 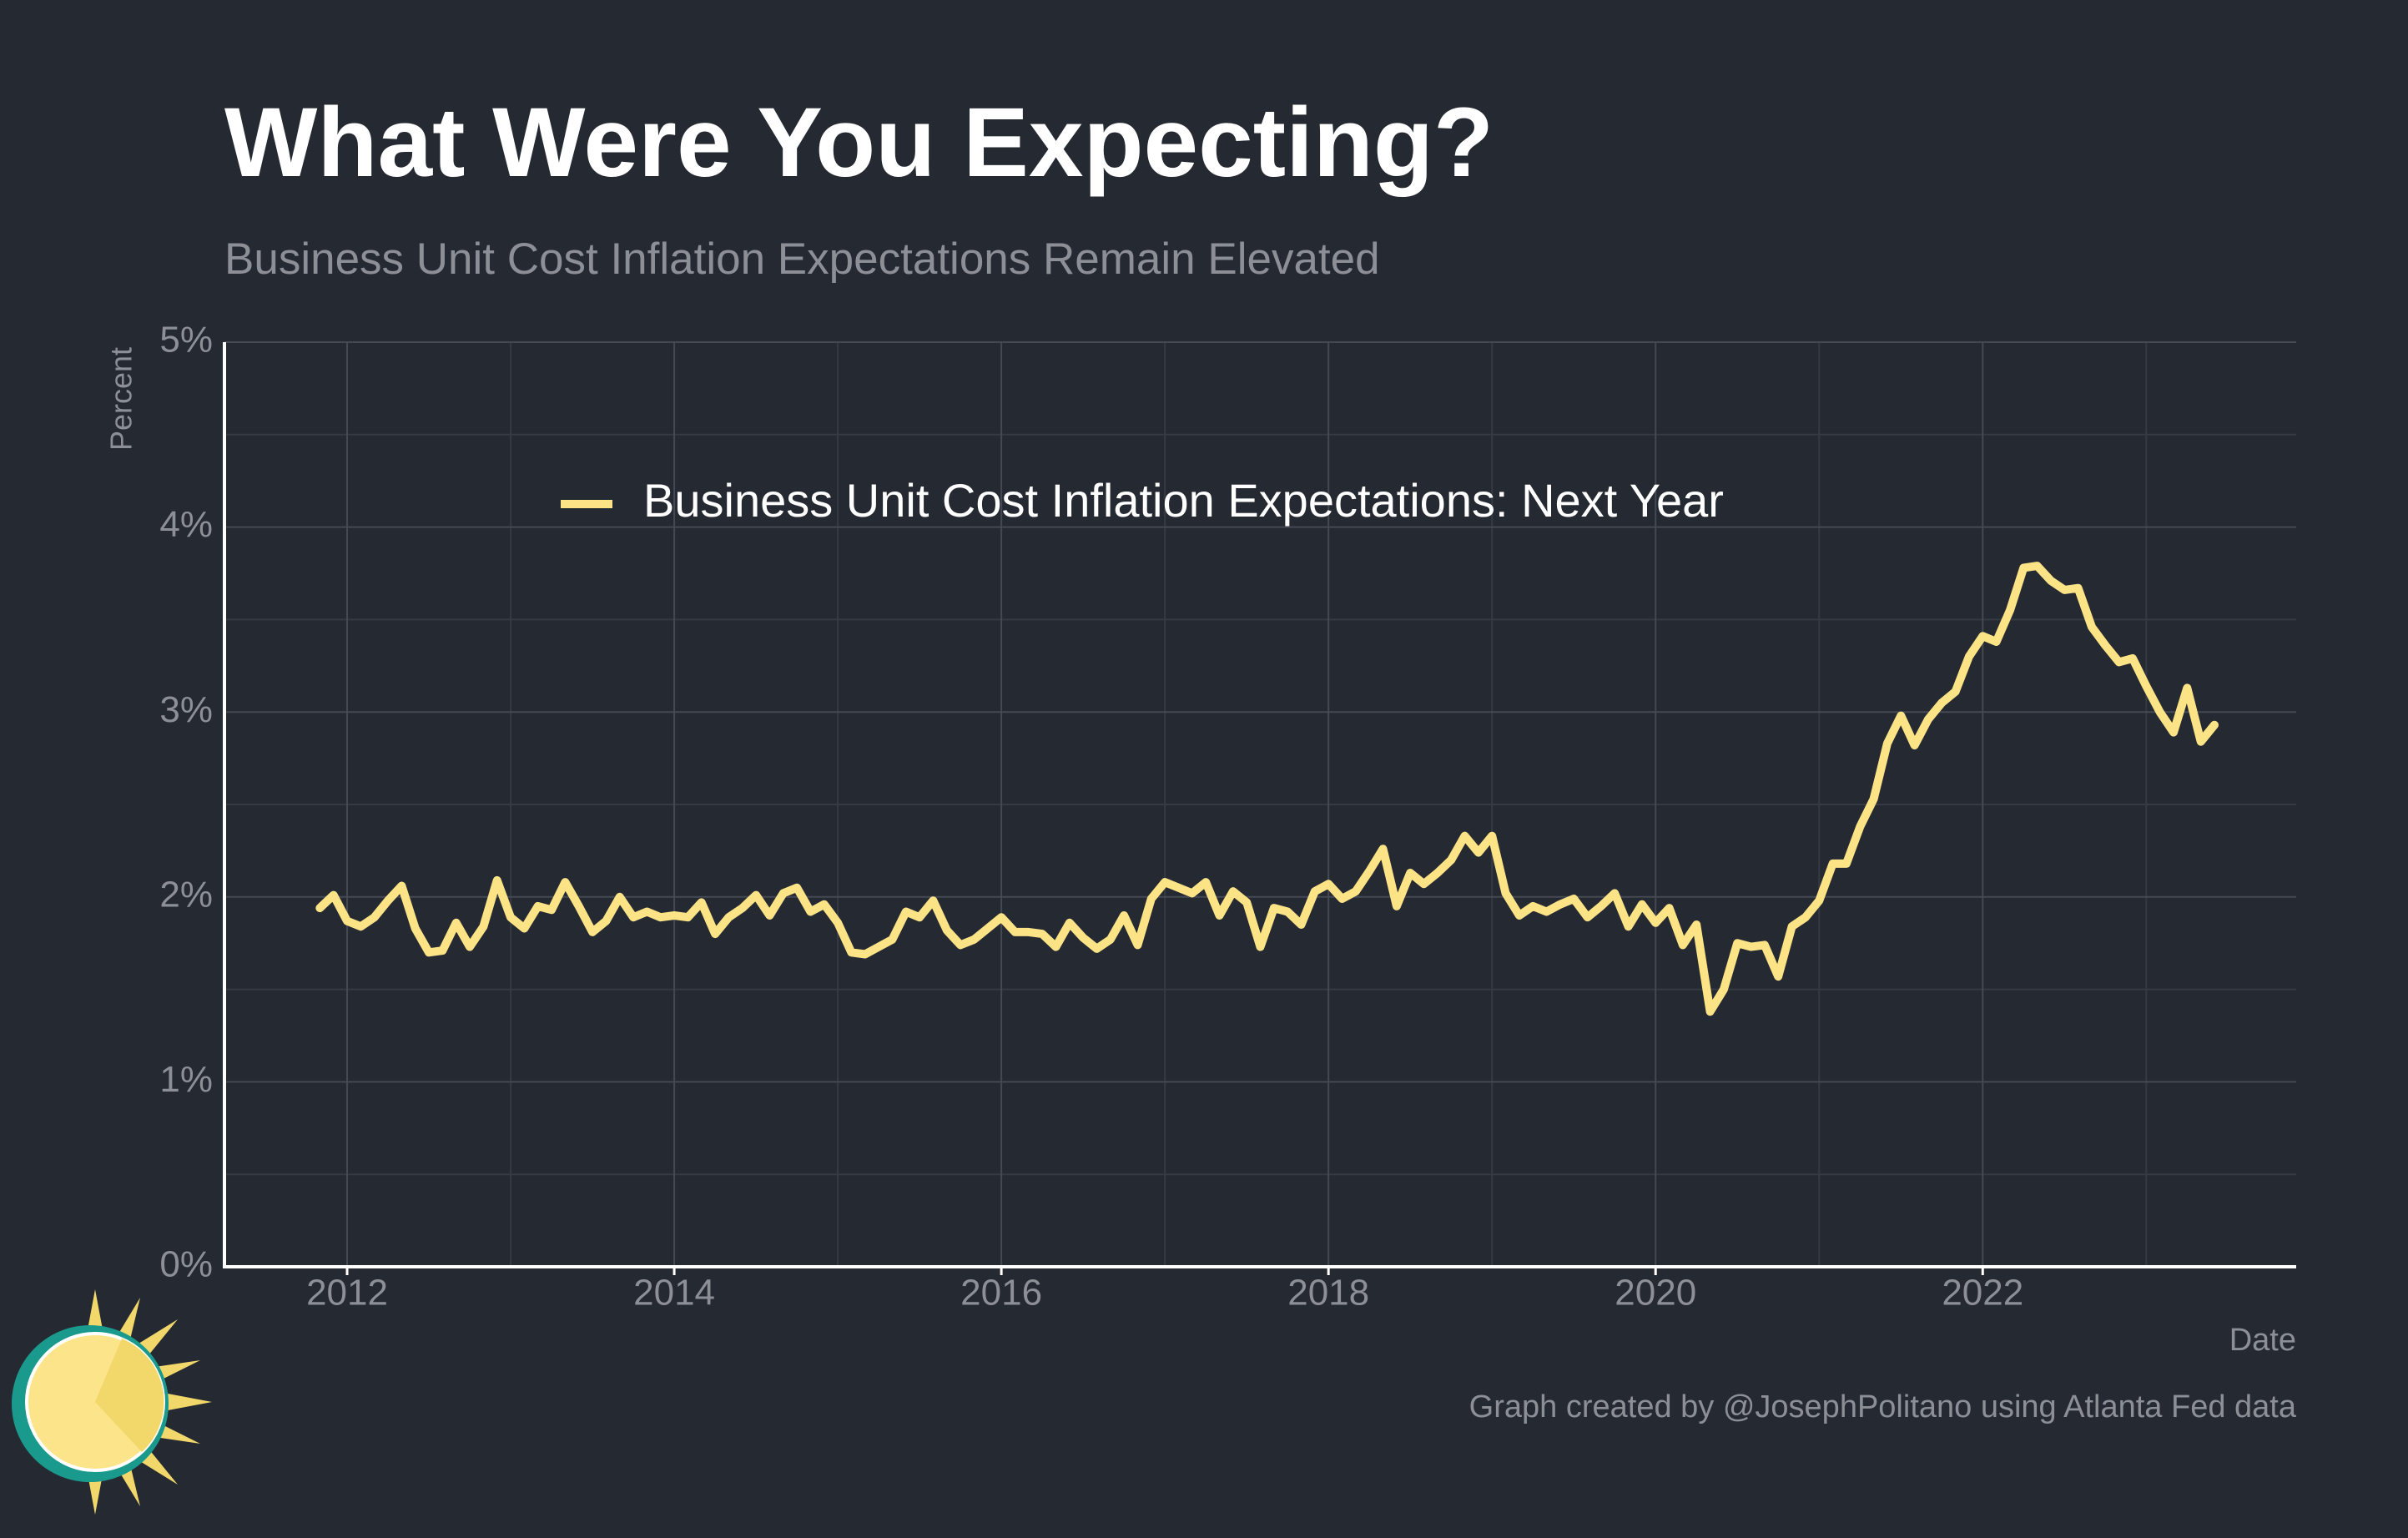 I want to click on y-tick-label: 2%, so click(x=186, y=894).